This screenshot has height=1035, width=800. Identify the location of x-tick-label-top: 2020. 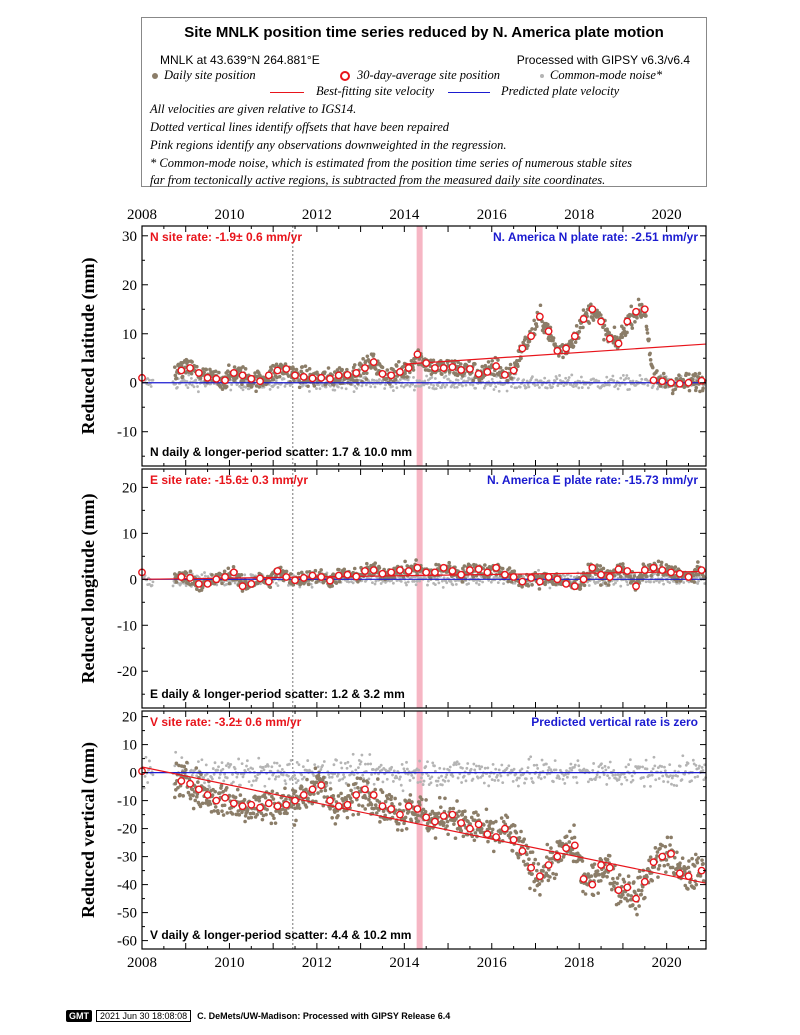
(667, 215).